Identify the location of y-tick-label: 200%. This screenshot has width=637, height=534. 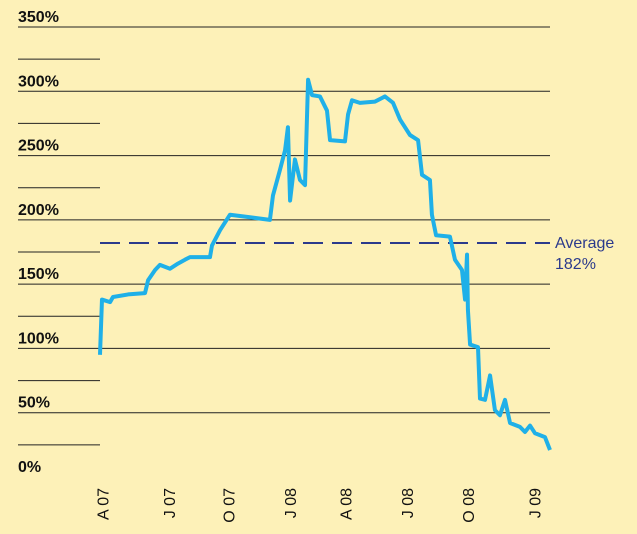
(38, 210).